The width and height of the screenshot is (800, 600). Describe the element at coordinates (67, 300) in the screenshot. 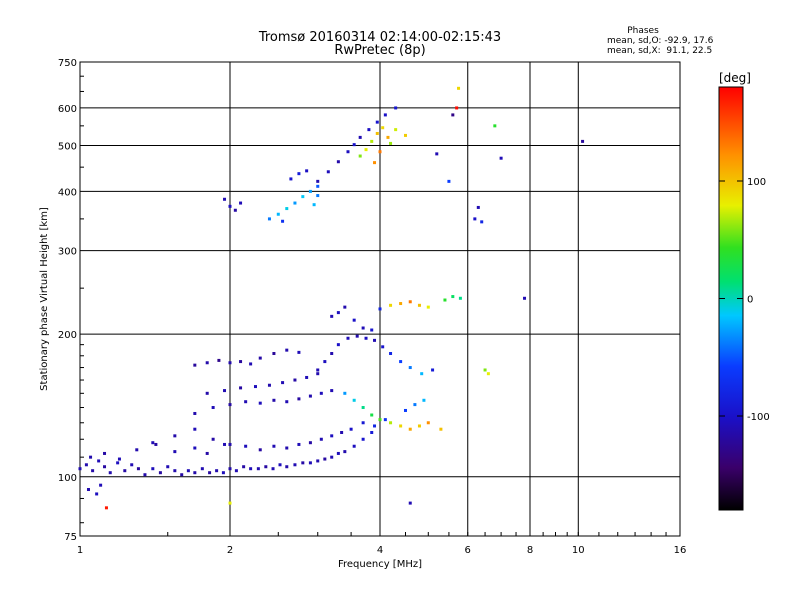

I see `y-axis-ticks: 75 100 200 300 400 500 600 750` at that location.